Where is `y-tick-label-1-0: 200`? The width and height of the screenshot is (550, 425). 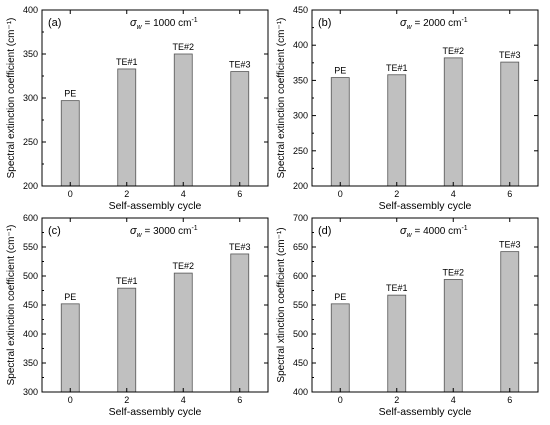 y-tick-label-1-0: 200 is located at coordinates (300, 186).